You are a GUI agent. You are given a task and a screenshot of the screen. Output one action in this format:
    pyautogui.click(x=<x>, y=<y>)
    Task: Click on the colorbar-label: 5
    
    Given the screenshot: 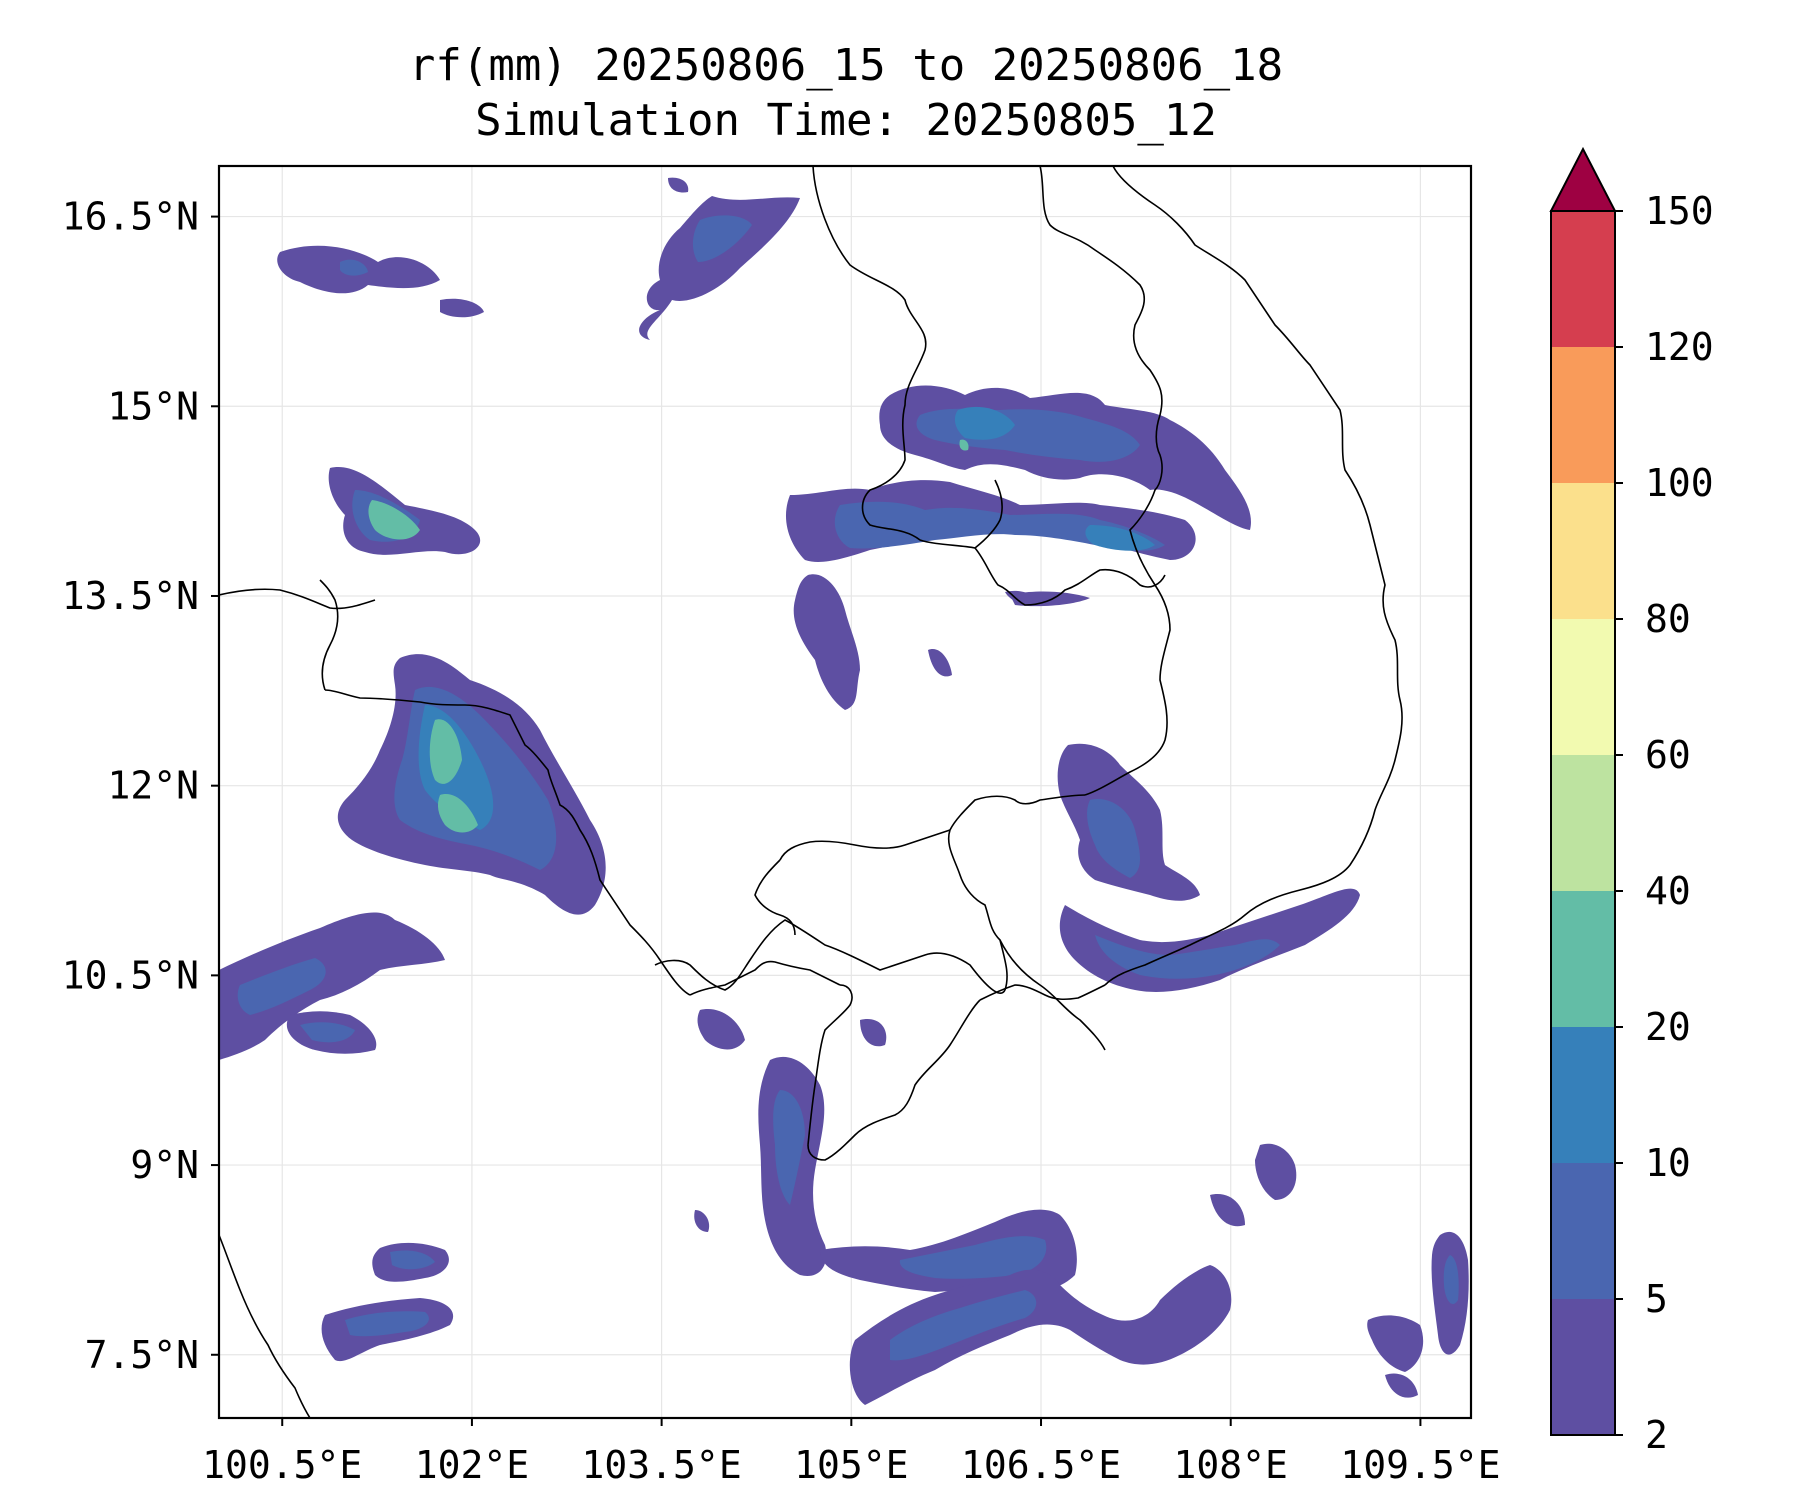 What is the action you would take?
    pyautogui.click(x=1656, y=1299)
    